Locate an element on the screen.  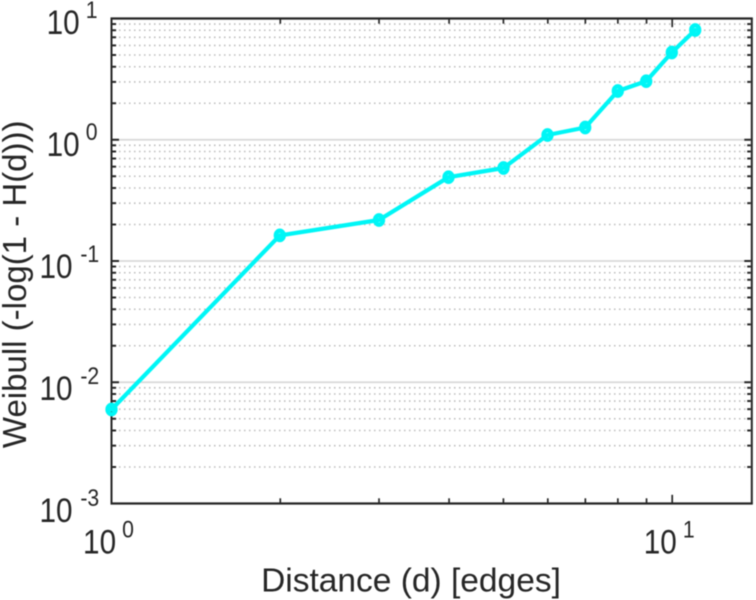
svg-text:10-3: 10 -3 is located at coordinates (70, 506).